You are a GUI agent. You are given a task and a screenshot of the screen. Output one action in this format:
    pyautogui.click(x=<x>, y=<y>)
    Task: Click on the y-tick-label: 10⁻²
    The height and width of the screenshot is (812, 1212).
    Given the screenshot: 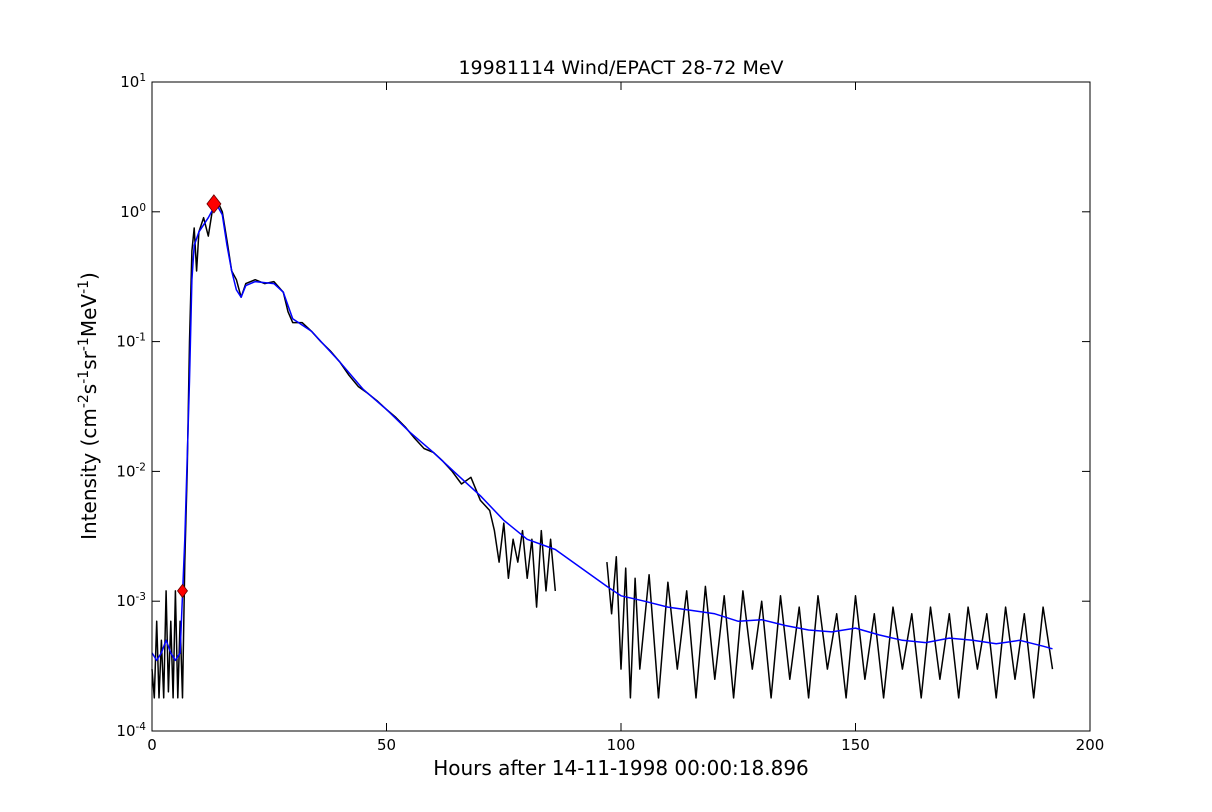 What is the action you would take?
    pyautogui.click(x=131, y=470)
    